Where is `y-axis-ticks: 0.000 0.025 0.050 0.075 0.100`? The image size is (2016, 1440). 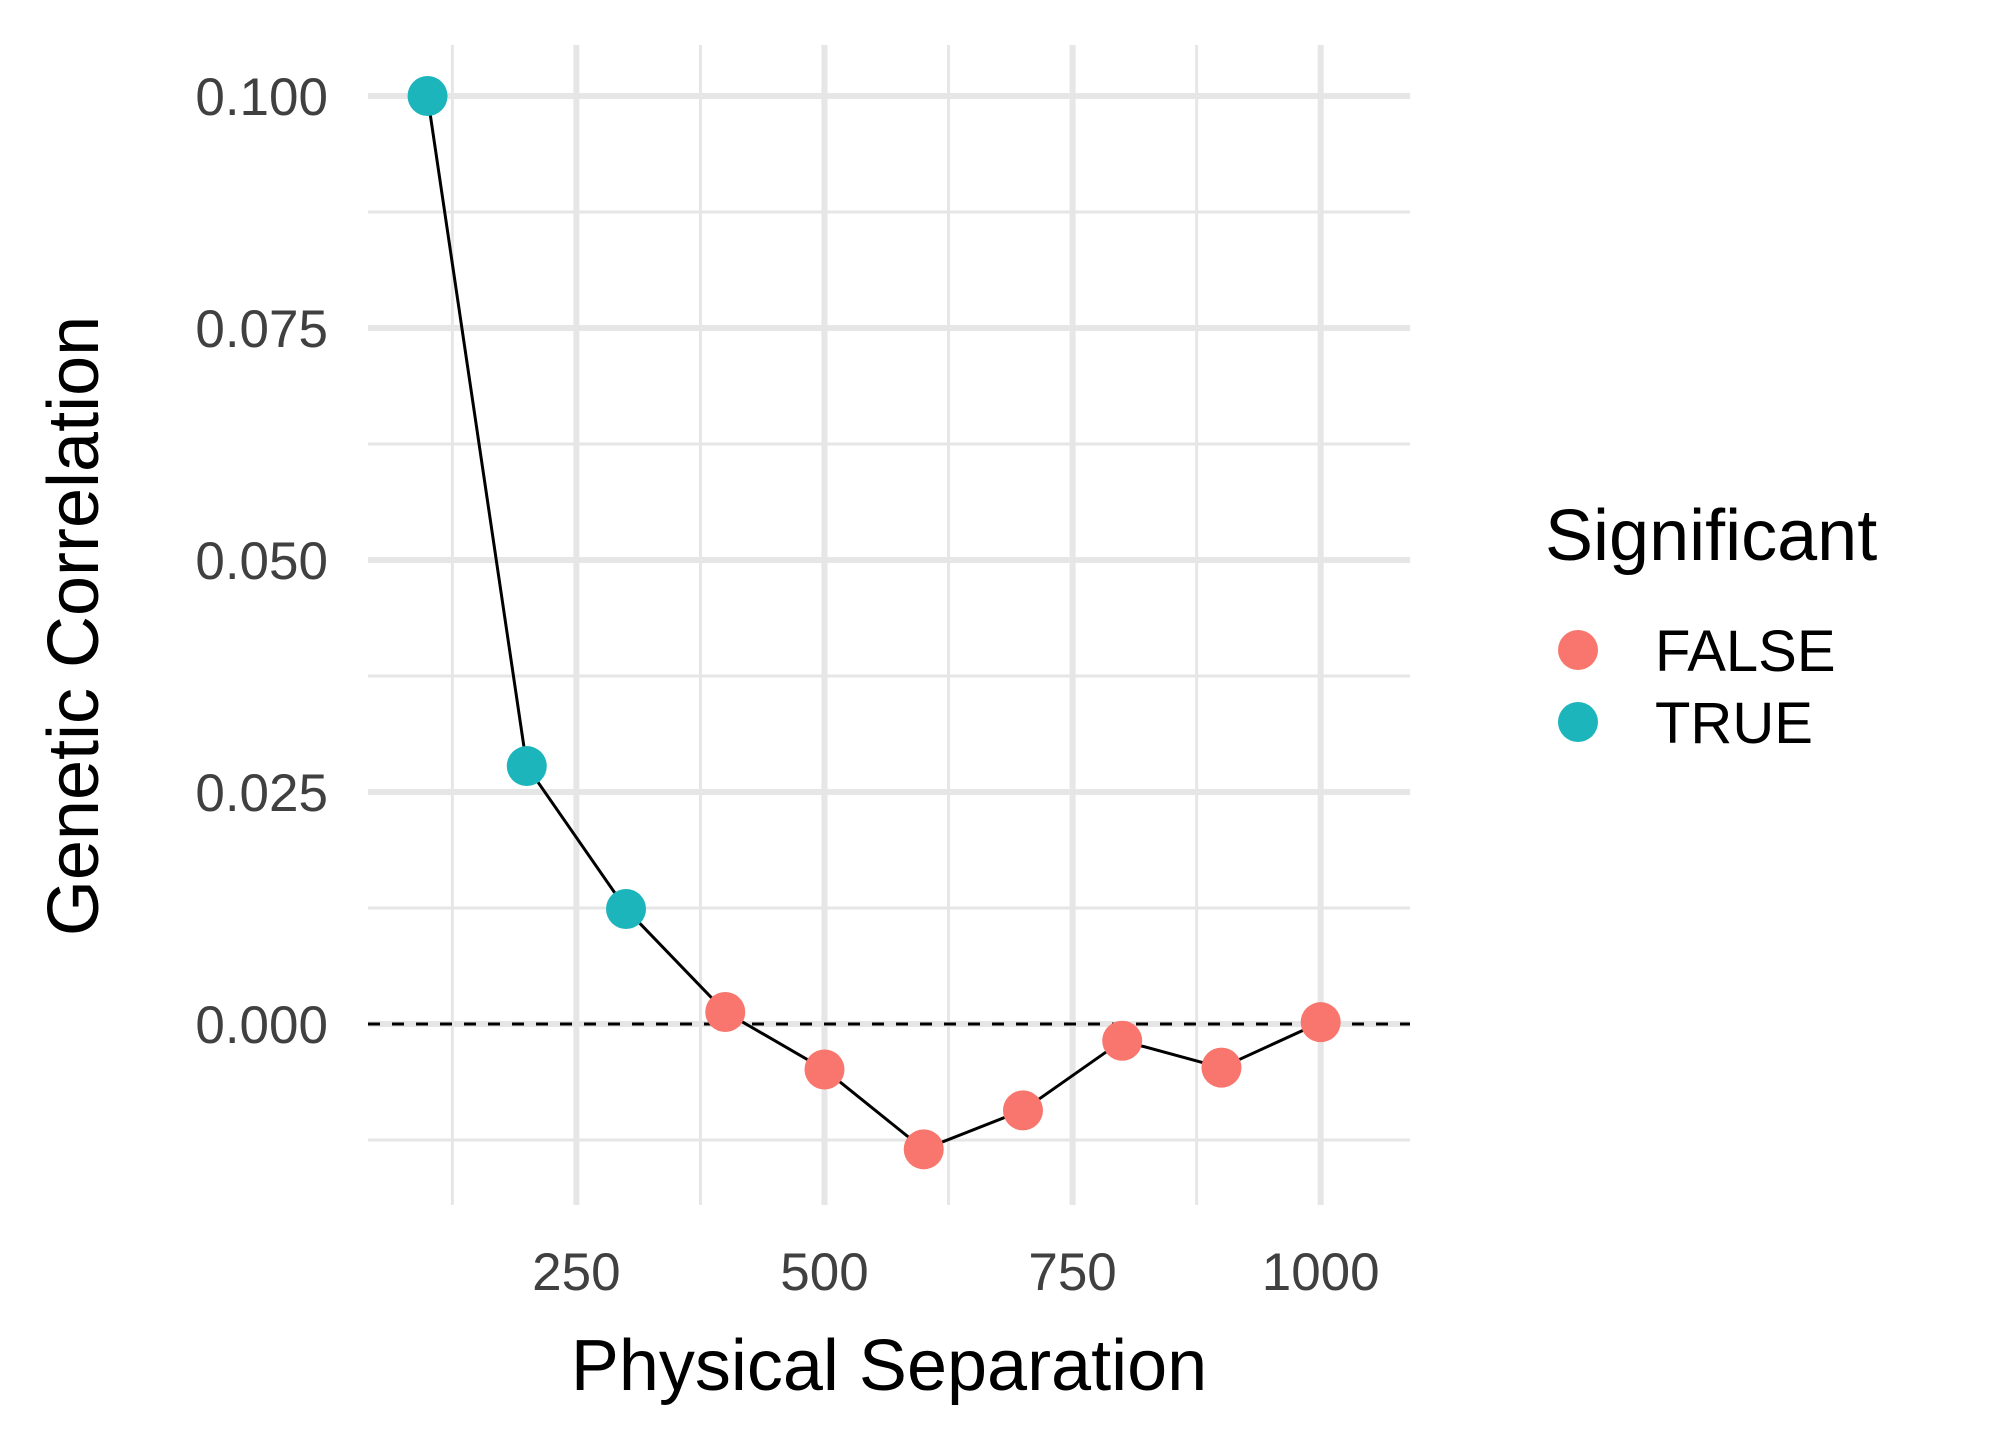
y-axis-ticks: 0.000 0.025 0.050 0.075 0.100 is located at coordinates (261, 561).